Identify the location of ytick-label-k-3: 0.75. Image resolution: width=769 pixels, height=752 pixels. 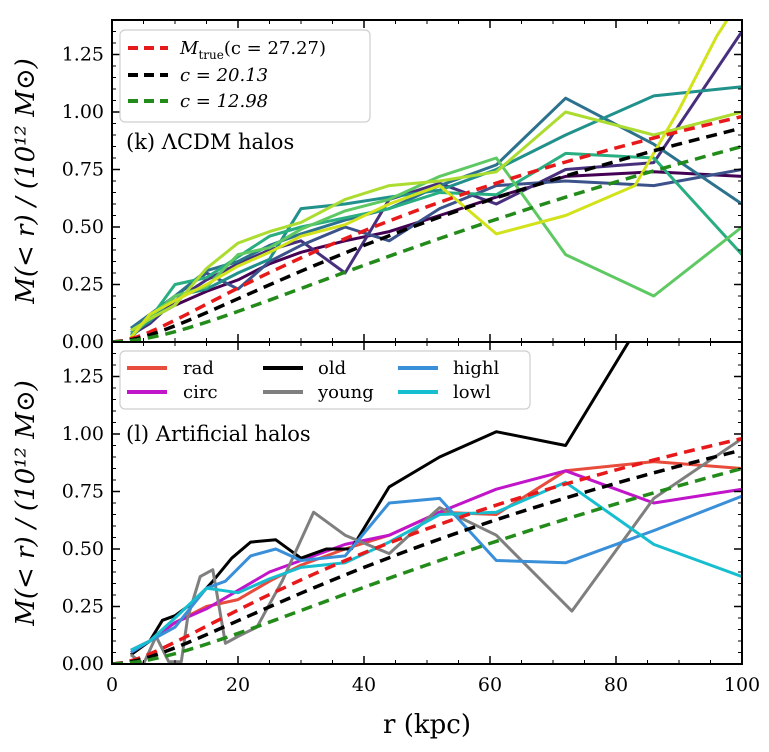
(83, 170).